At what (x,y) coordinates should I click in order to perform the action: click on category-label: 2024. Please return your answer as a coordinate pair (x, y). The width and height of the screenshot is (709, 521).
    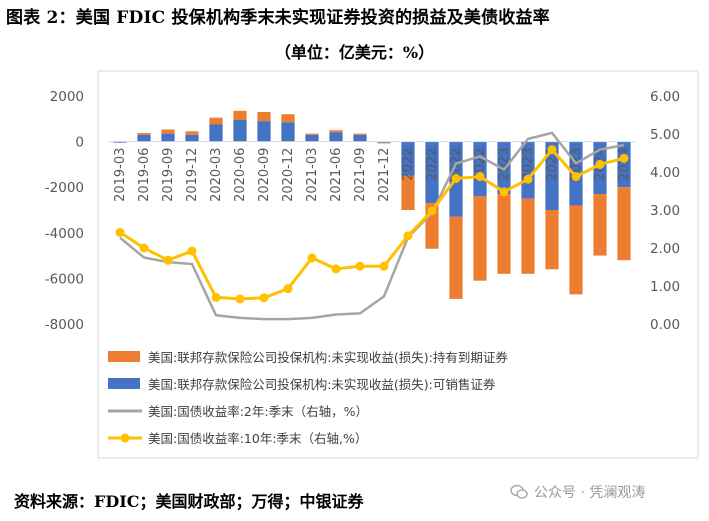
    Looking at the image, I should click on (624, 164).